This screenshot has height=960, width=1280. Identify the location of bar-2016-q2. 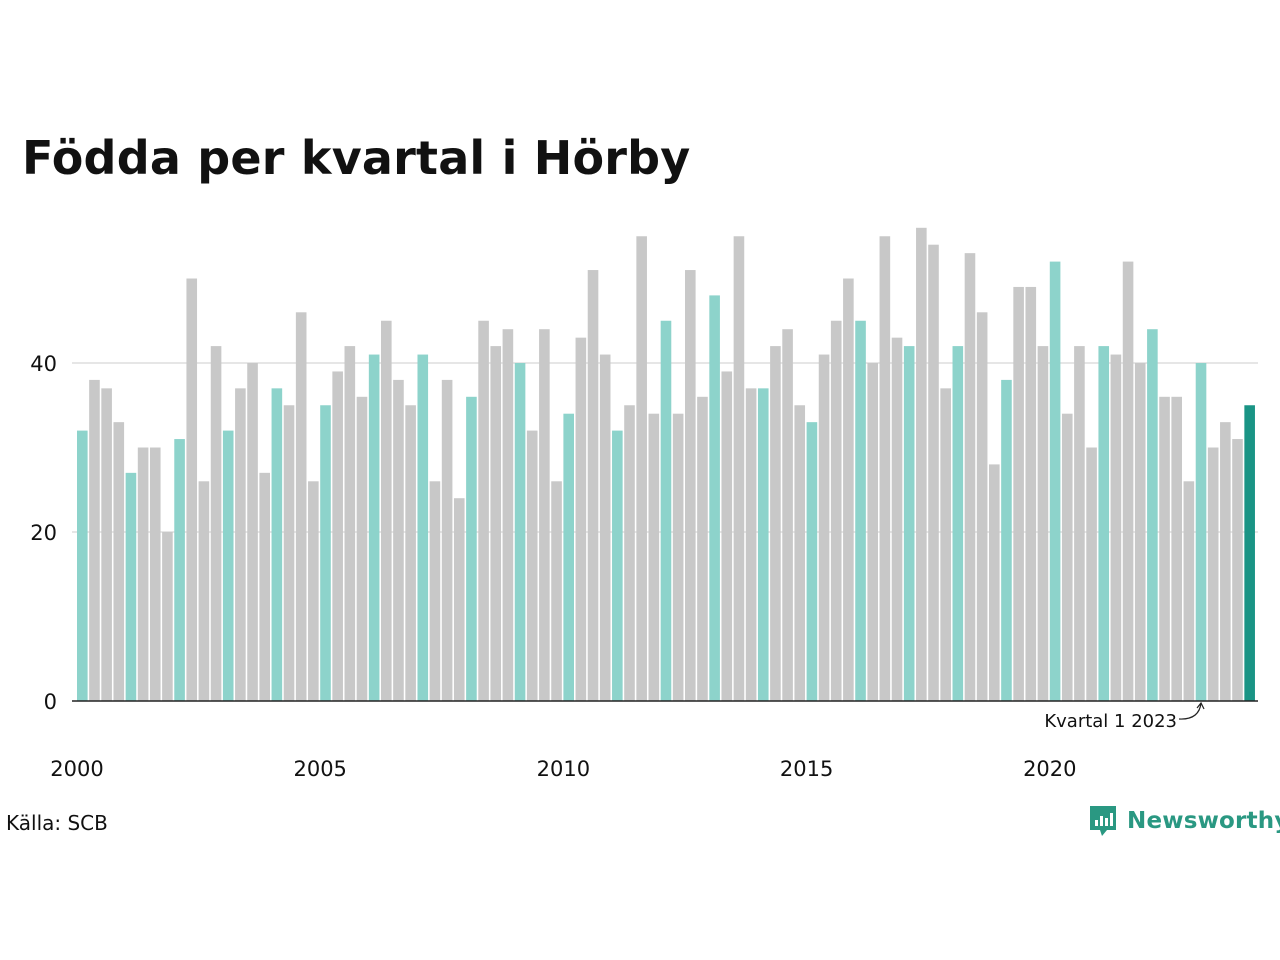
(872, 532).